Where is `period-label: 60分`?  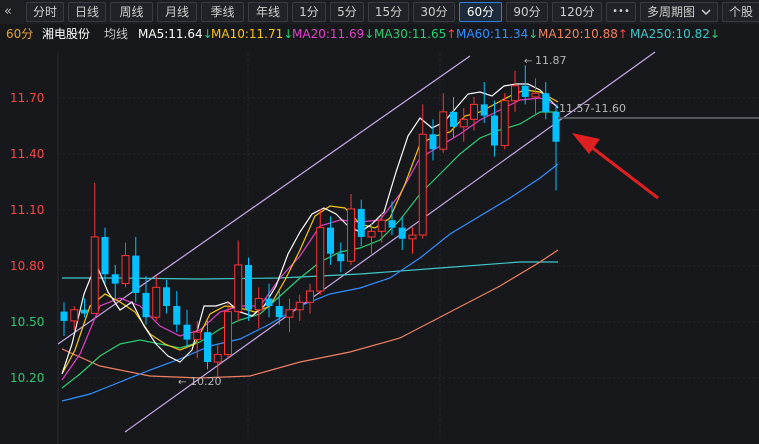 period-label: 60分 is located at coordinates (20, 34).